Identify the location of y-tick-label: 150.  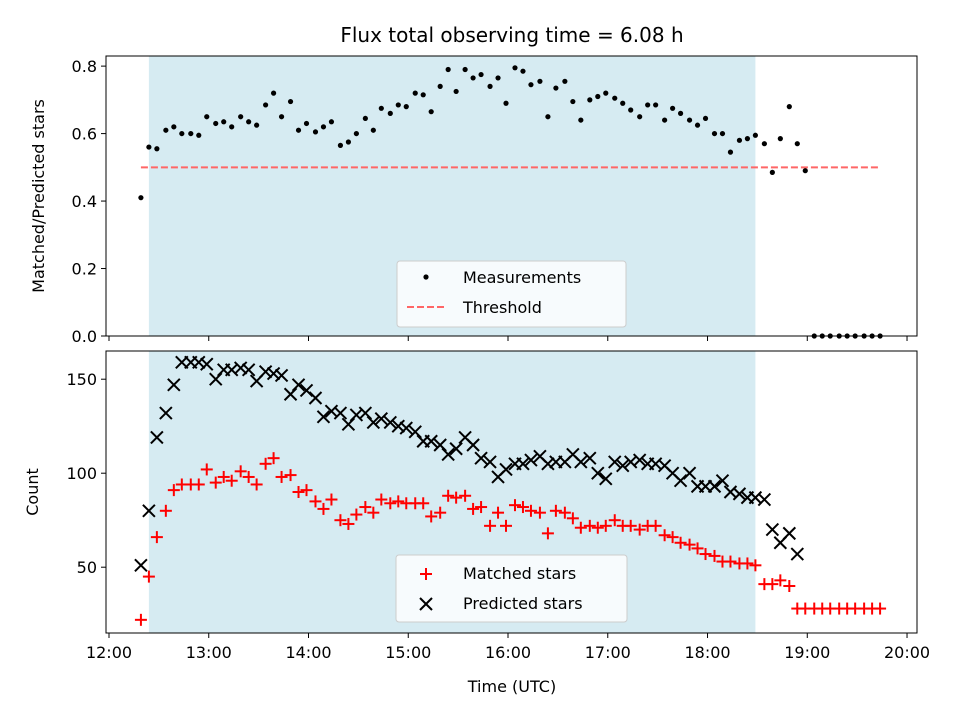
(81, 379).